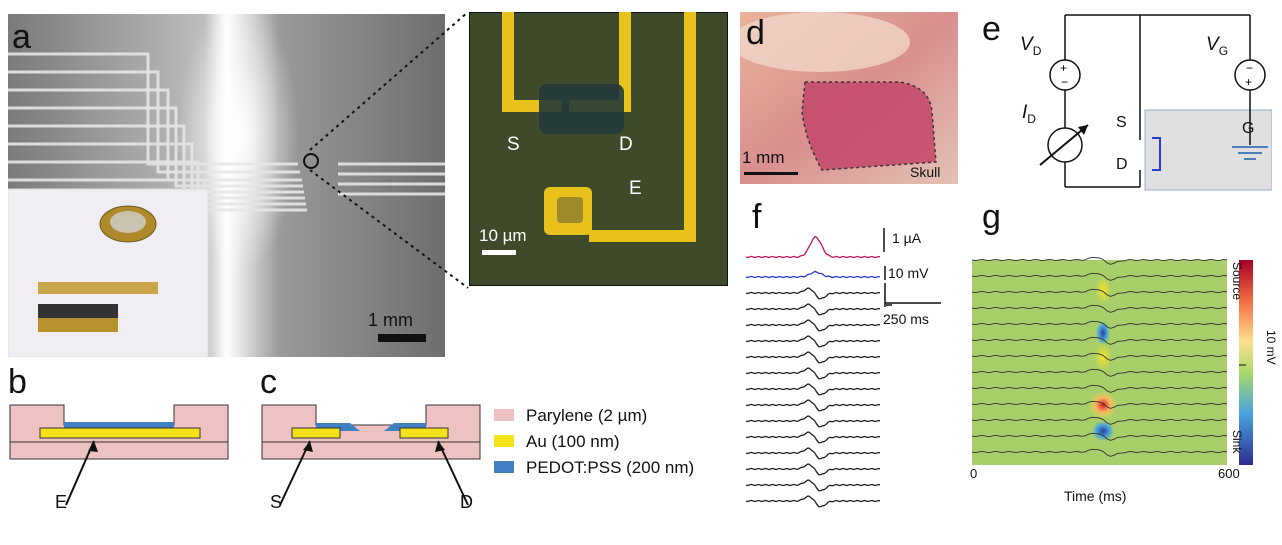  Describe the element at coordinates (908, 273) in the screenshot. I see `panel-f-voltage-scale-label: 10 mV` at that location.